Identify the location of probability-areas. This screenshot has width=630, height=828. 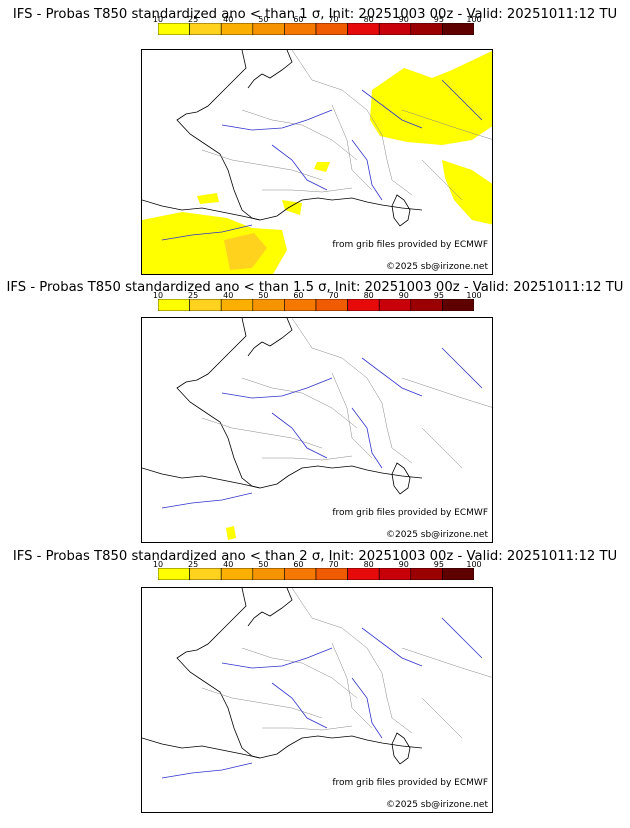
(231, 533).